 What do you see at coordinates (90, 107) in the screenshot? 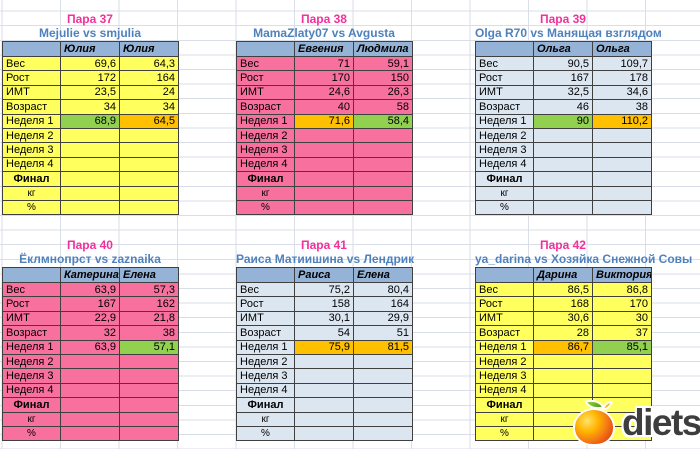
I see `value-cell: 34` at bounding box center [90, 107].